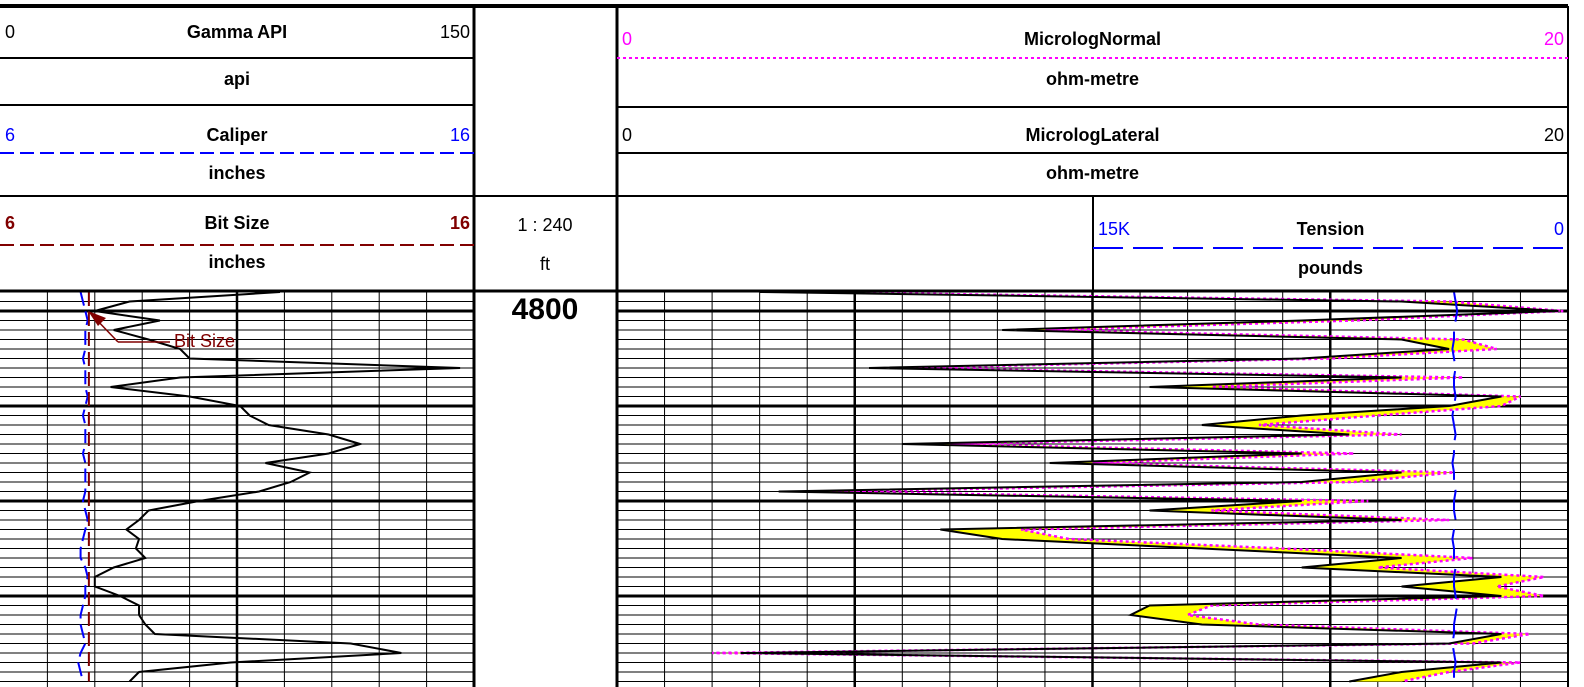  What do you see at coordinates (97, 318) in the screenshot?
I see `annotation-arrowhead` at bounding box center [97, 318].